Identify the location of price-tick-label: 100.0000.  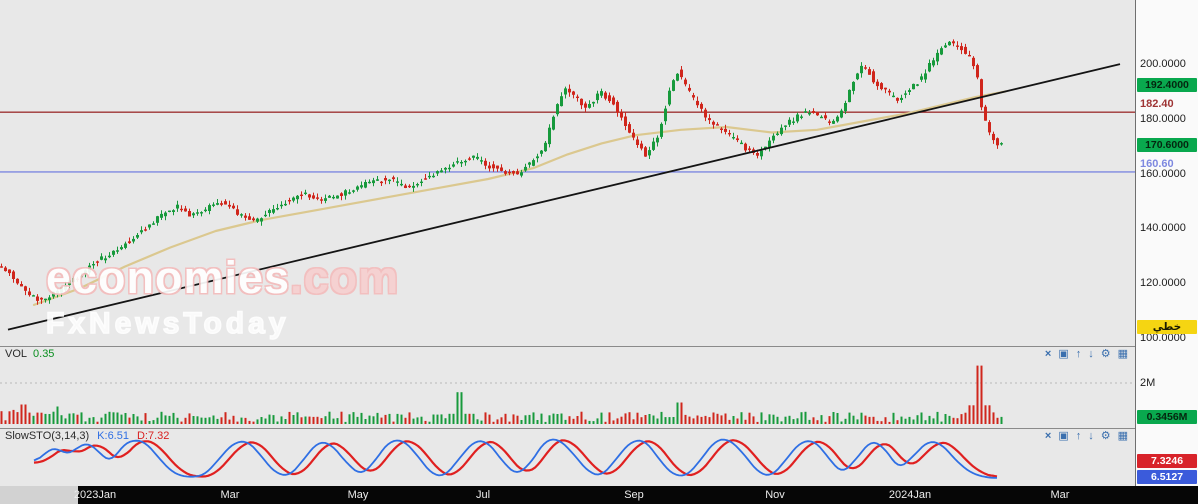
(1163, 338).